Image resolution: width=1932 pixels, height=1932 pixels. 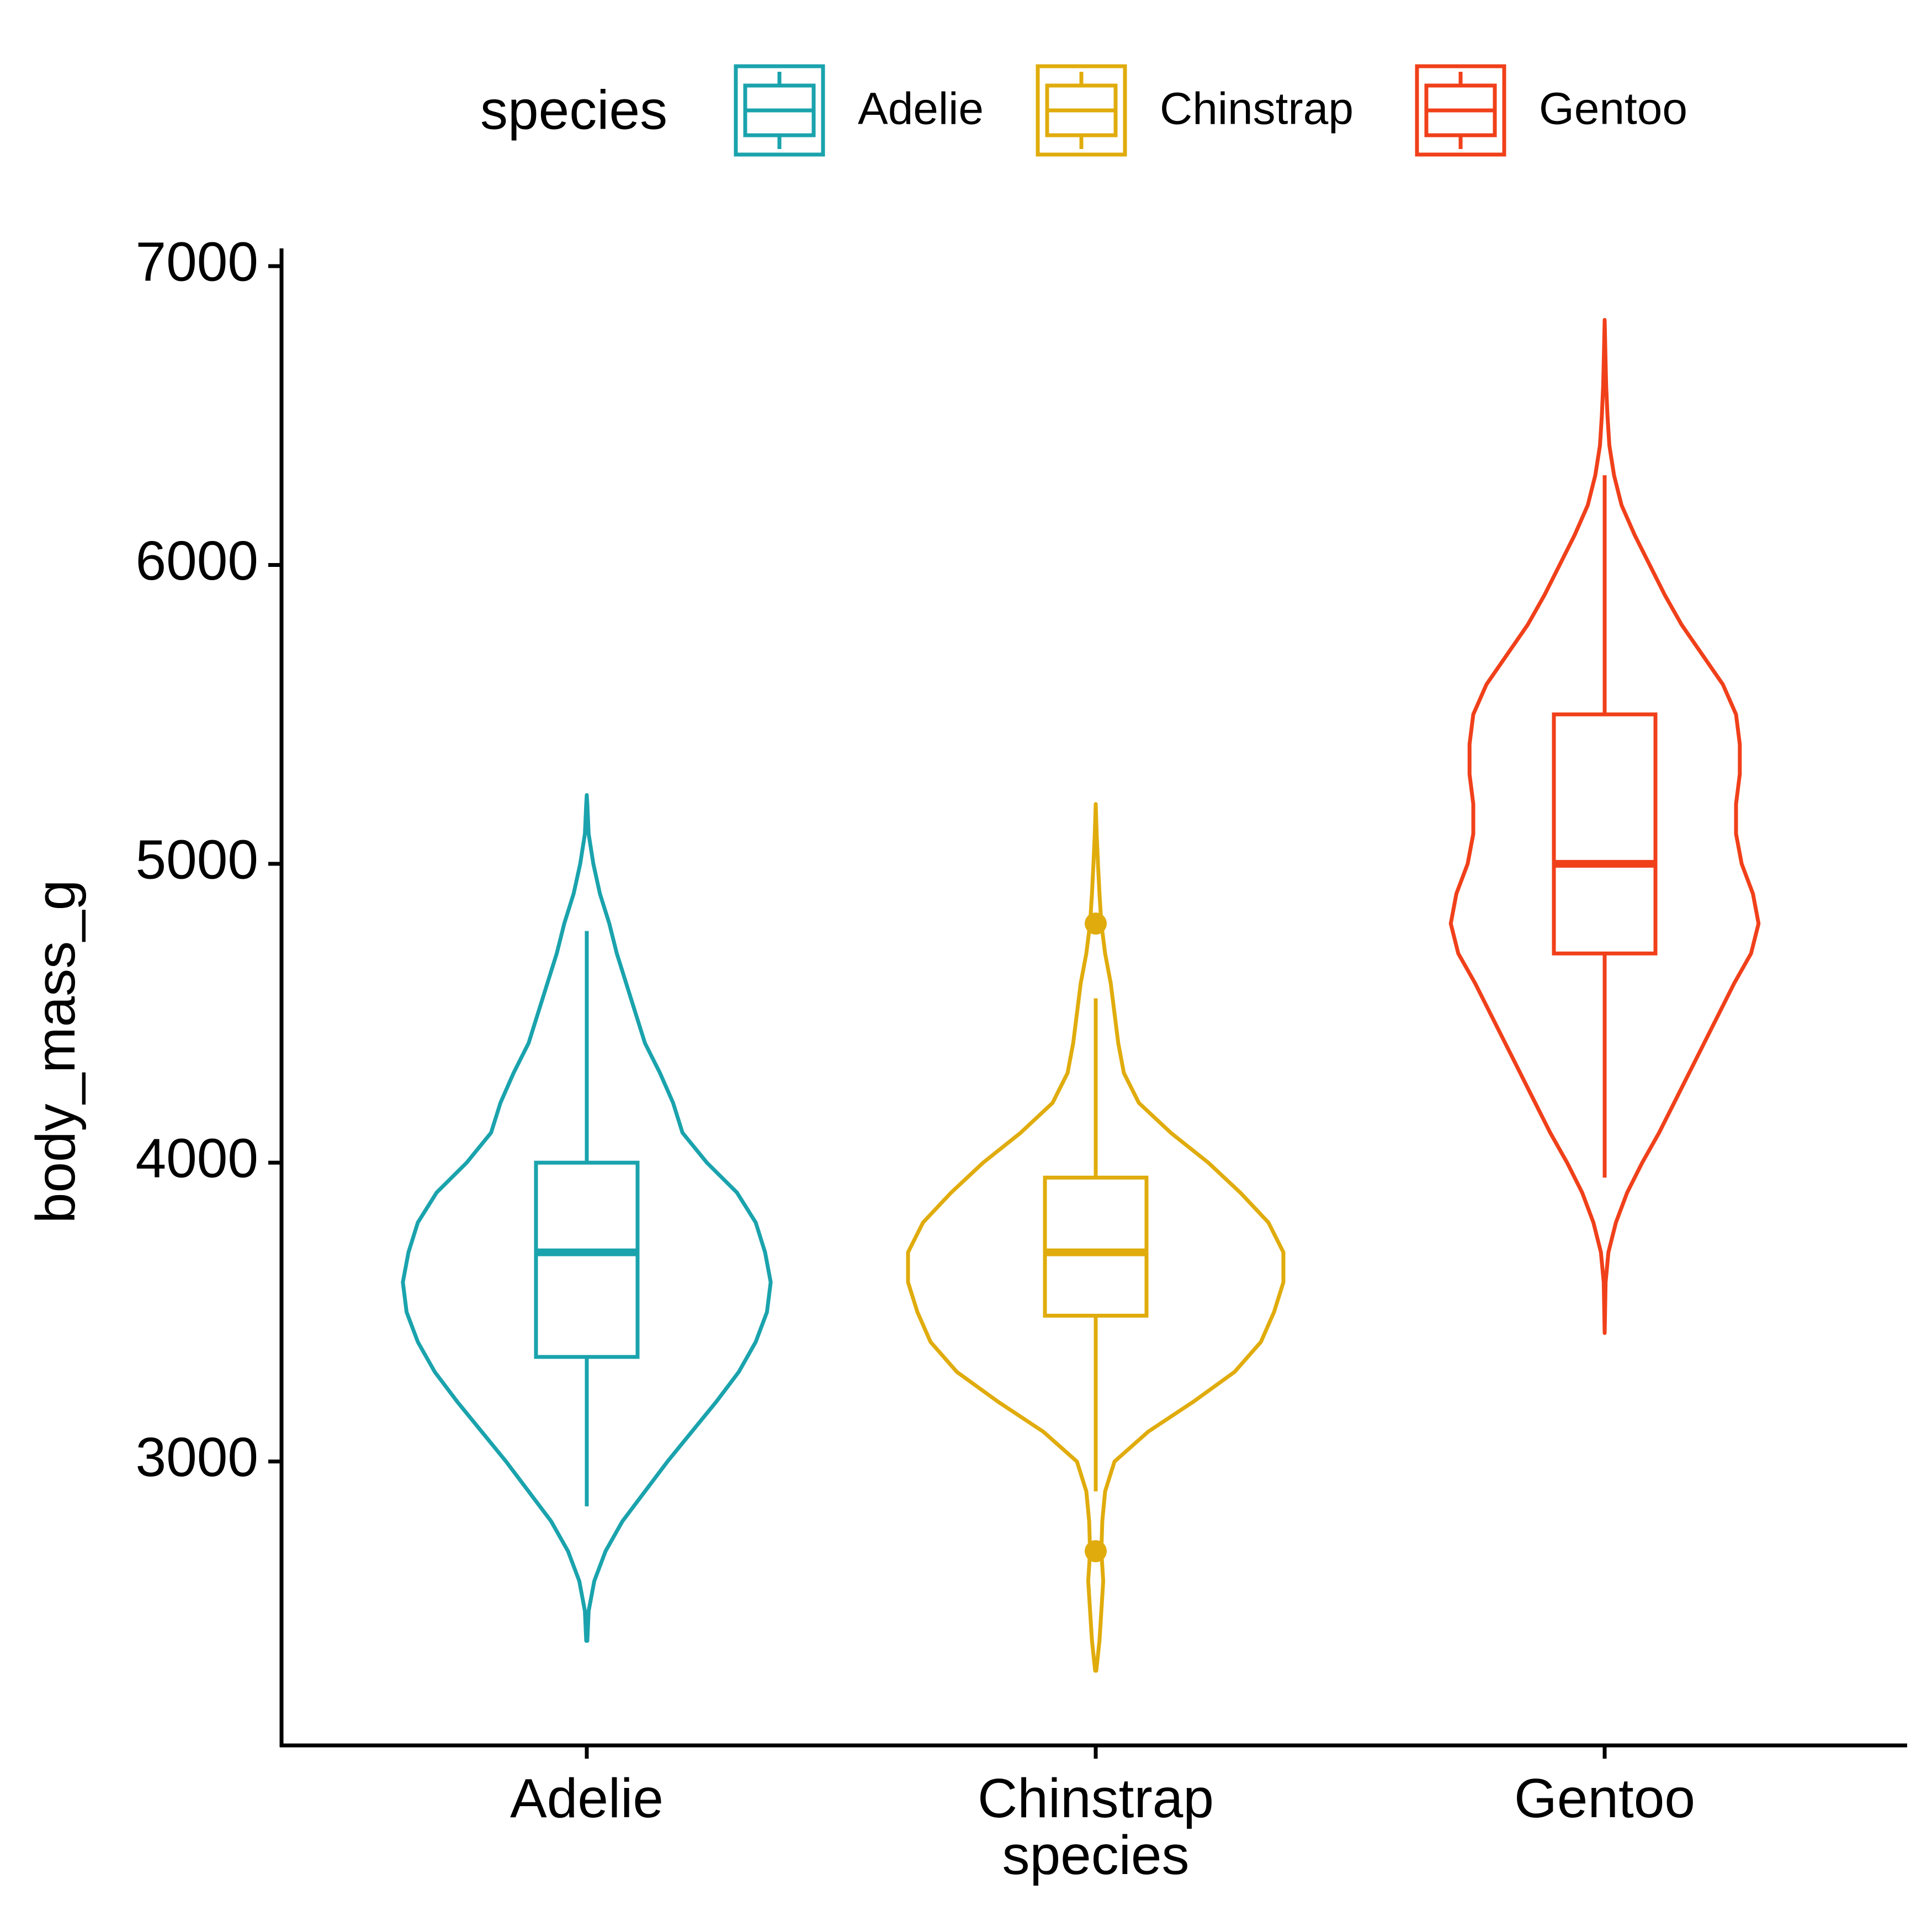 I want to click on legend-label-chinstrap: Chinstrap, so click(x=1257, y=109).